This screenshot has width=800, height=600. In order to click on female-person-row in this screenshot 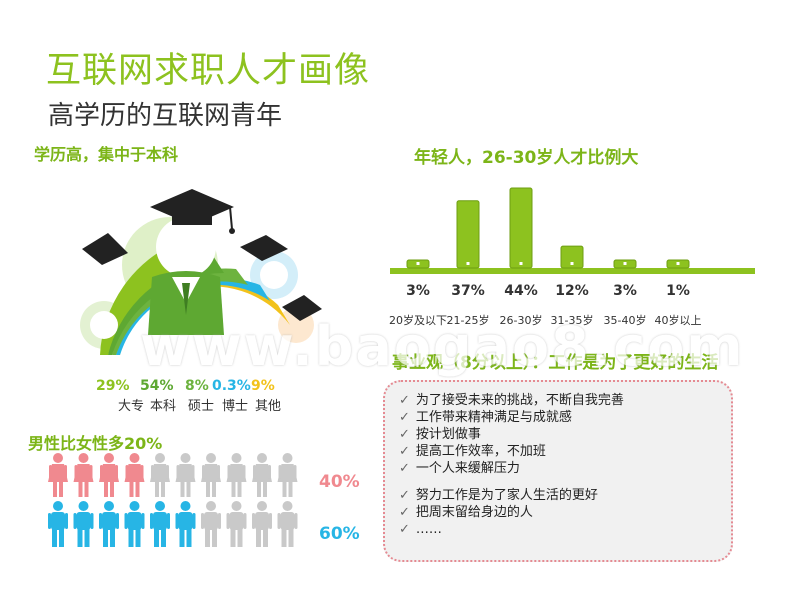, I will do `click(173, 475)`.